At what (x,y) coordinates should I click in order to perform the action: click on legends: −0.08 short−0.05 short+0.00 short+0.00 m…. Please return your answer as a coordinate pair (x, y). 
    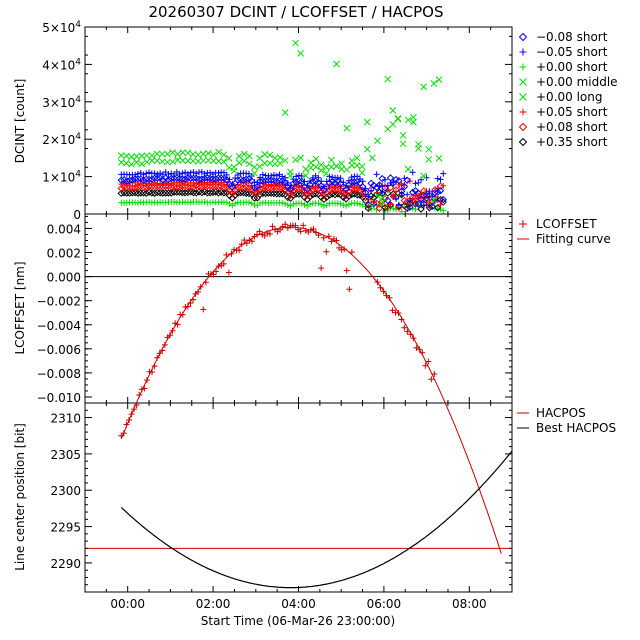
    Looking at the image, I should click on (567, 232).